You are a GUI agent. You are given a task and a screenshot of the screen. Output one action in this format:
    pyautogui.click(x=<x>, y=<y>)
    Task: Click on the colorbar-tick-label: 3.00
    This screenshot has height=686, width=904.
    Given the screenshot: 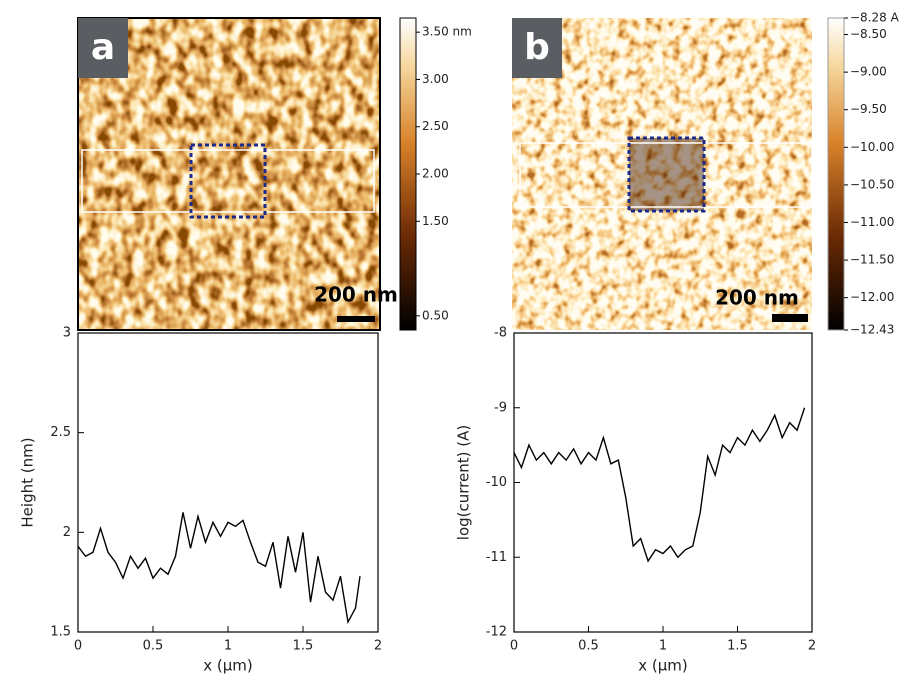 What is the action you would take?
    pyautogui.click(x=435, y=79)
    